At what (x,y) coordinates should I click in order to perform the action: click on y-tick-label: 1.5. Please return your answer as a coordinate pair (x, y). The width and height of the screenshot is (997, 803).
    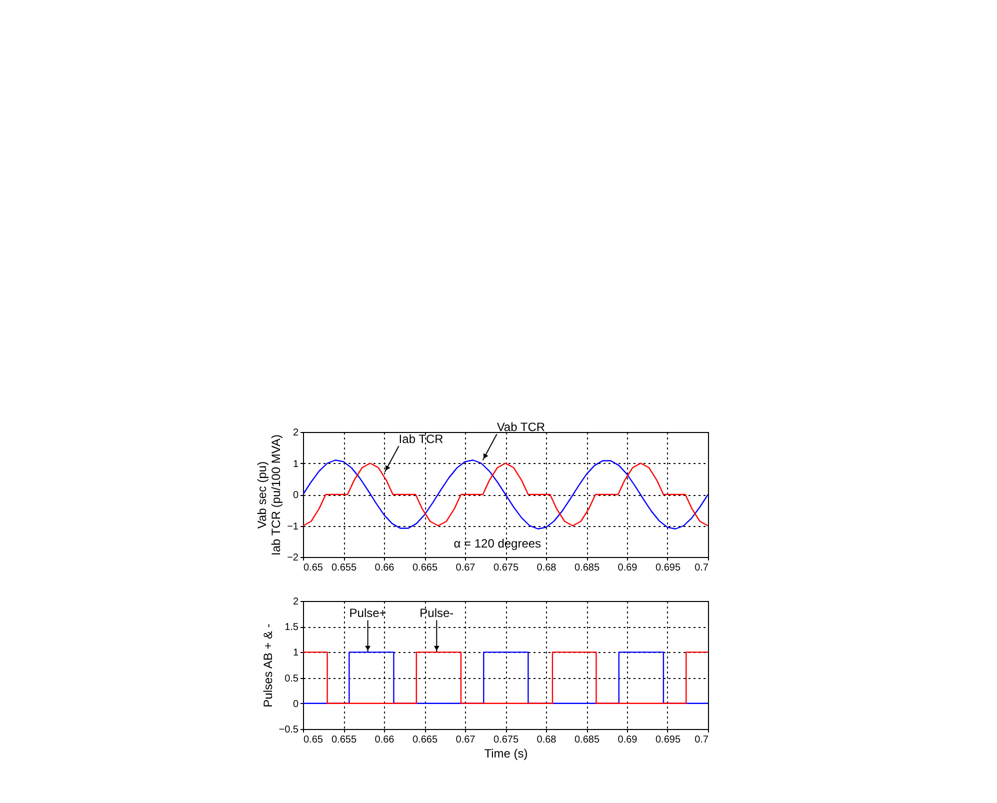
    Looking at the image, I should click on (291, 628).